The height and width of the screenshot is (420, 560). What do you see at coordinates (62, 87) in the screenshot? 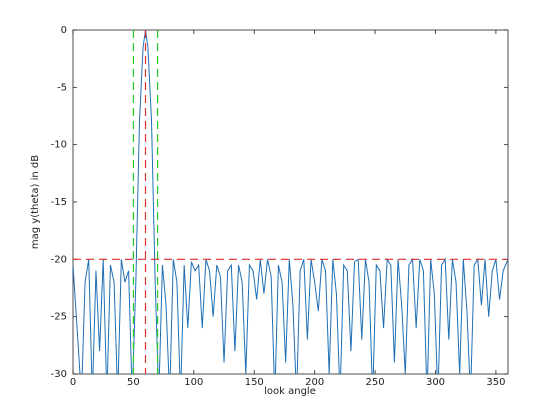
I see `y-tick-label: -5` at bounding box center [62, 87].